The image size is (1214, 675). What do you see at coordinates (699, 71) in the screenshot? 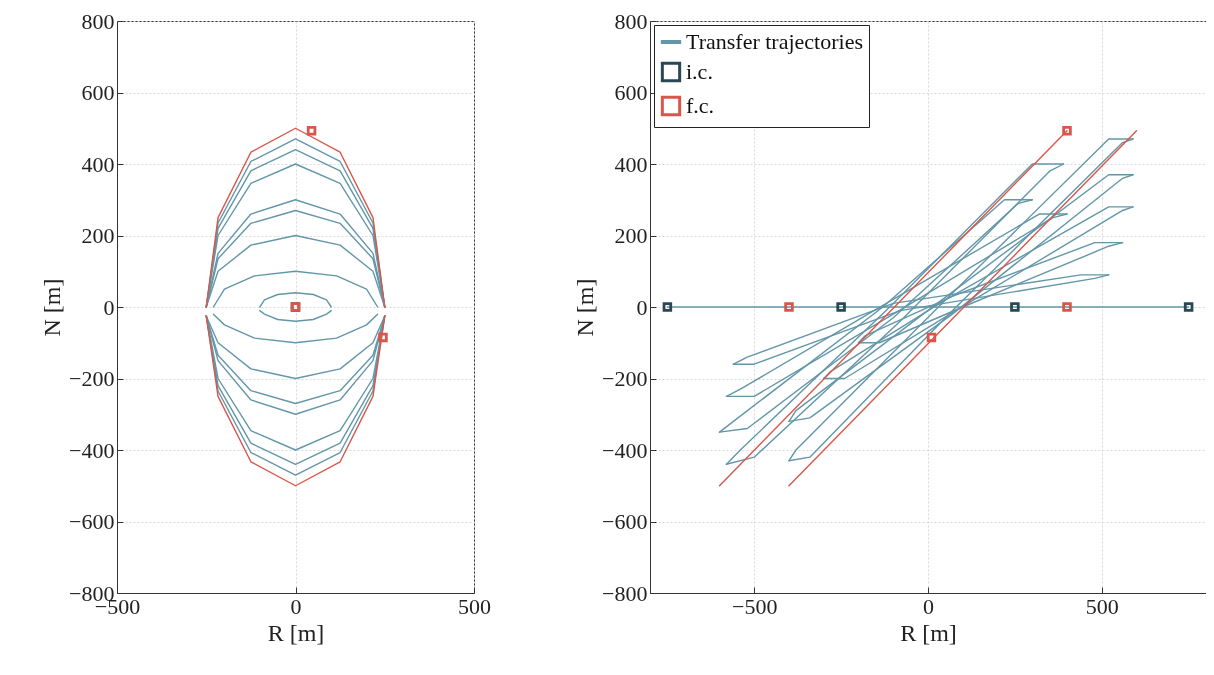
I see `legend-label: i.c.` at bounding box center [699, 71].